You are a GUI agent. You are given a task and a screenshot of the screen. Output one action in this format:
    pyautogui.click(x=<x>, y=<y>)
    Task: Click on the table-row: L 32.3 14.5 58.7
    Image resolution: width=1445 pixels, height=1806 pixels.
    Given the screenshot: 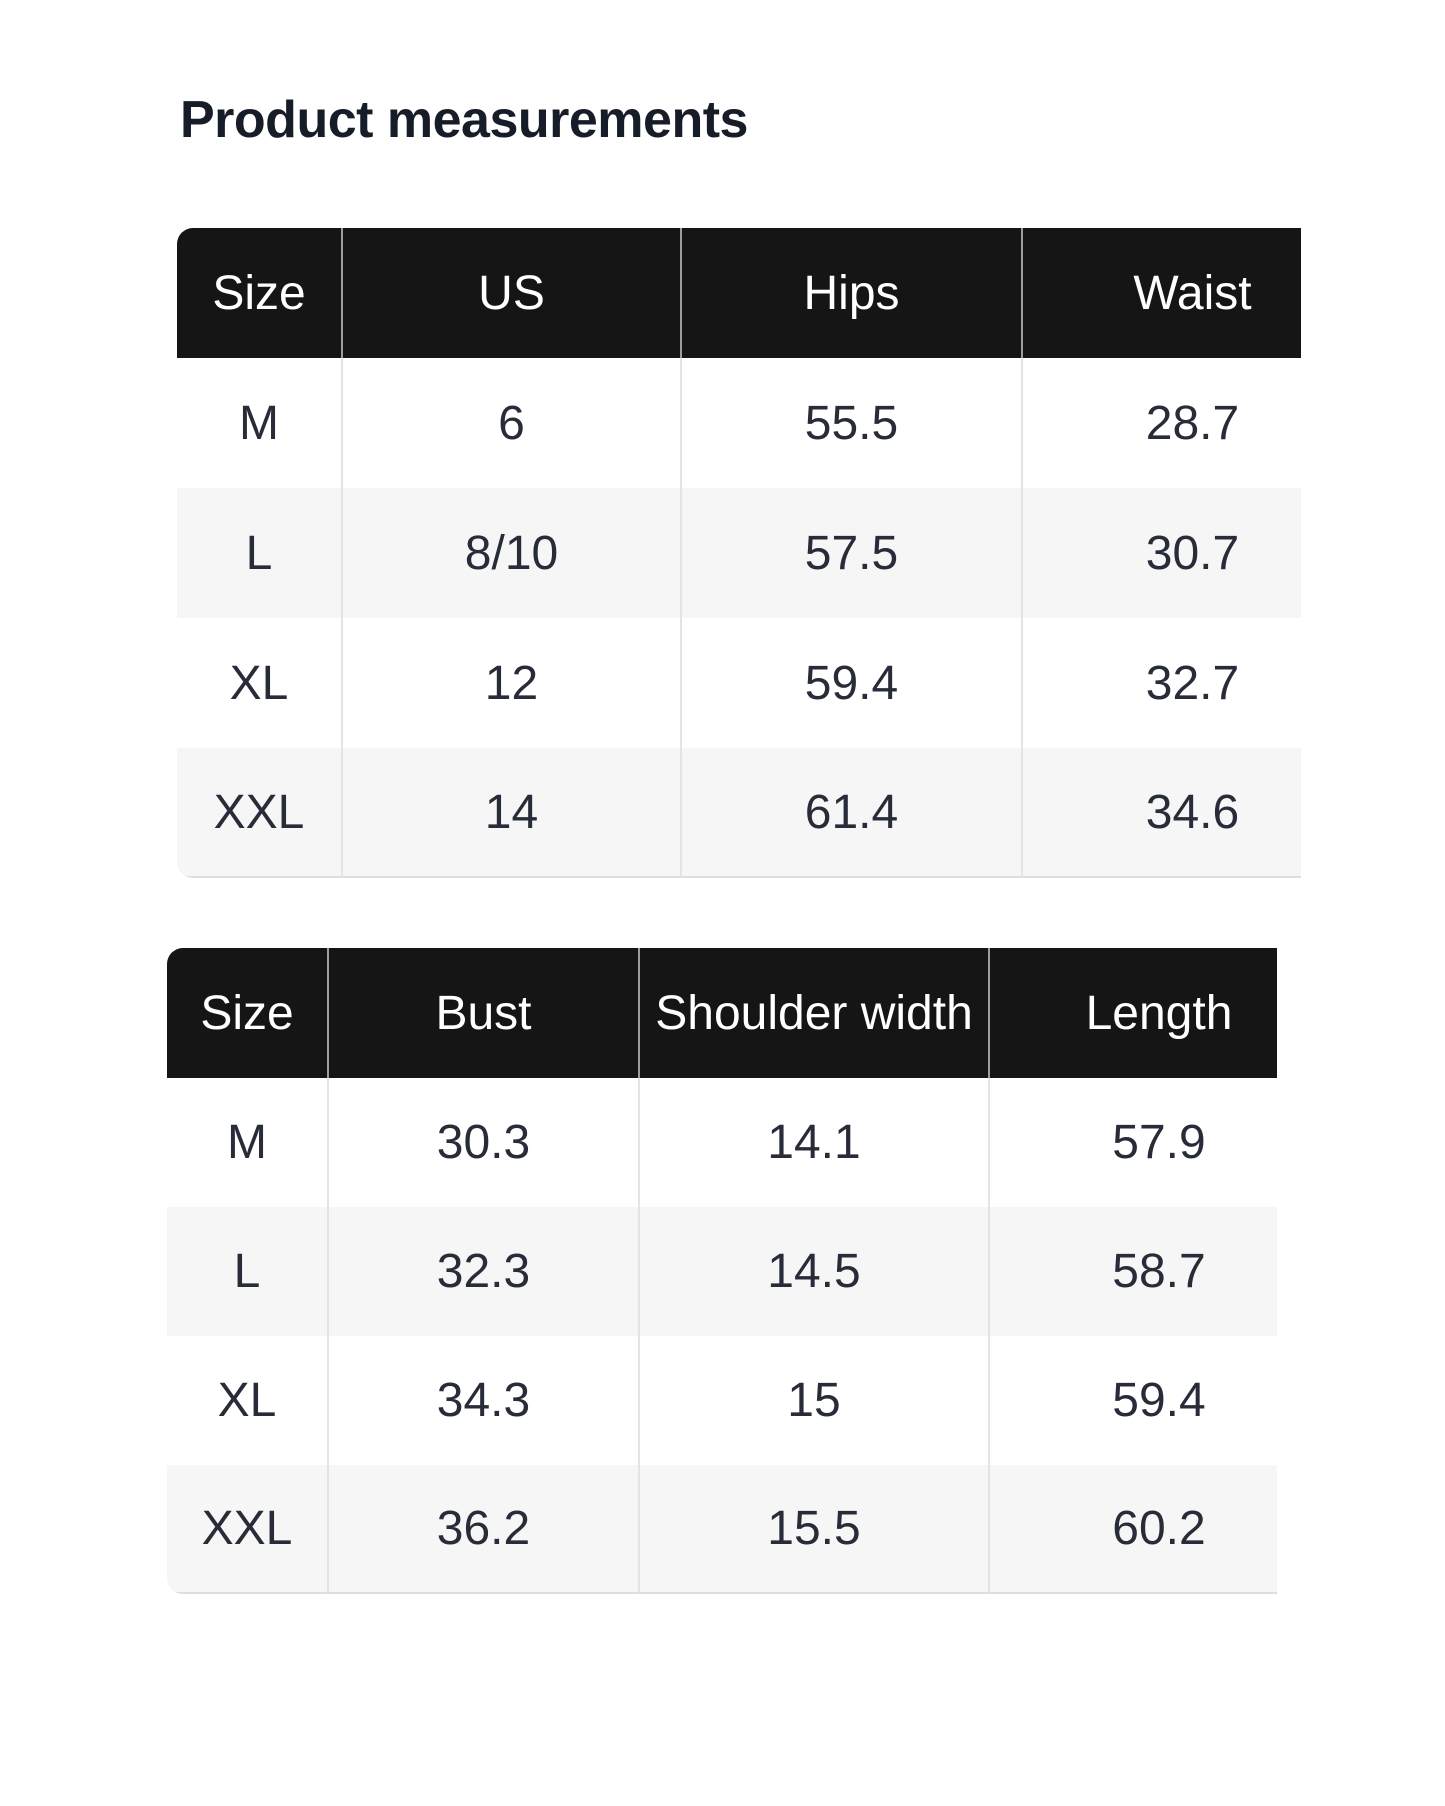 What is the action you would take?
    pyautogui.click(x=722, y=1271)
    